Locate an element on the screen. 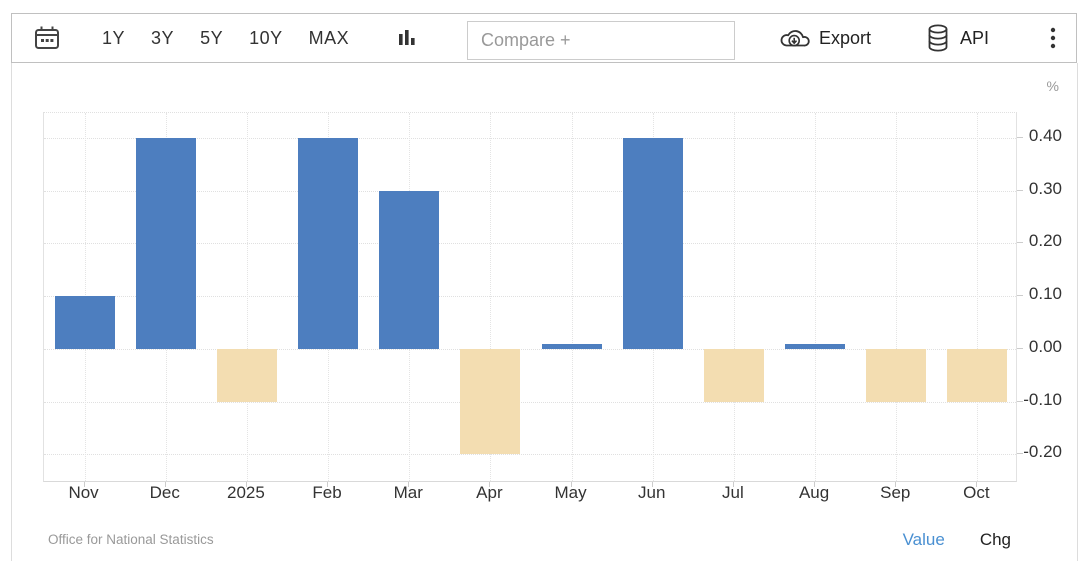  y-axis-label: 0.20 is located at coordinates (1045, 241).